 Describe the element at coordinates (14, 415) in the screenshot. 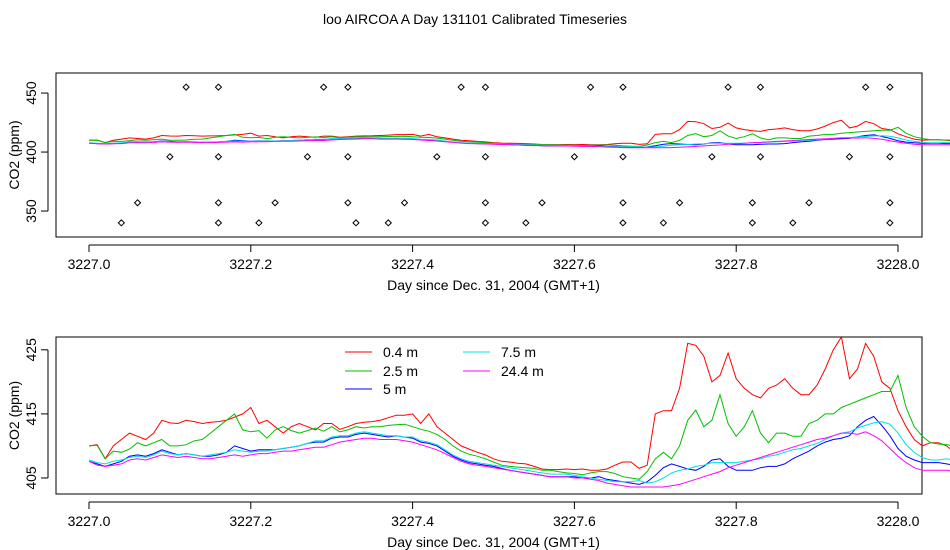

I see `y-axis-label-bottom: CO2 (ppm)` at that location.